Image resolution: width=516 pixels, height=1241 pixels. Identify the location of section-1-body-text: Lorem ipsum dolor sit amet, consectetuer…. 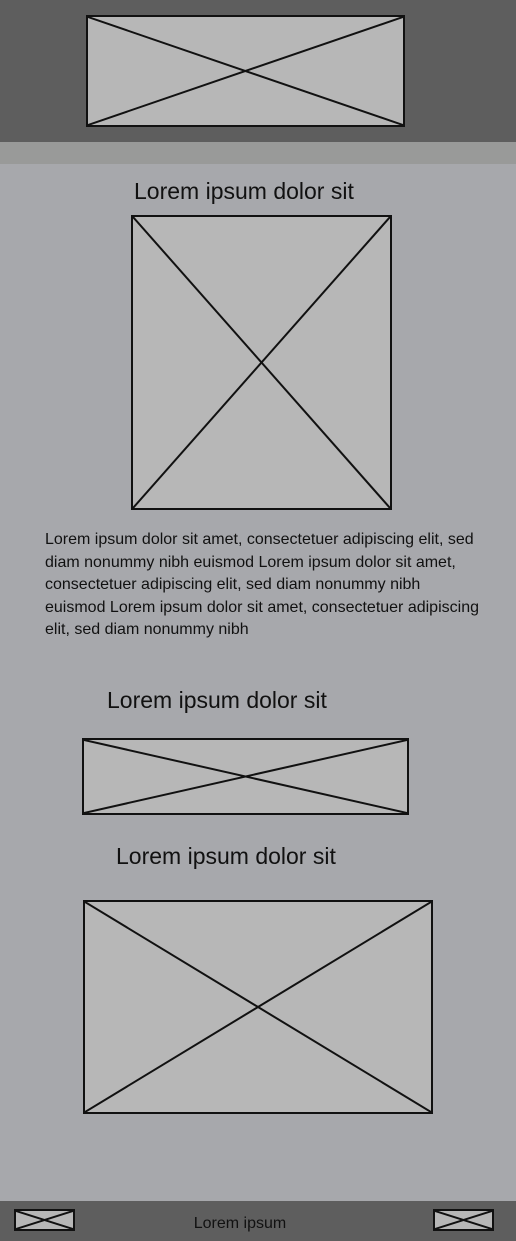
(262, 584).